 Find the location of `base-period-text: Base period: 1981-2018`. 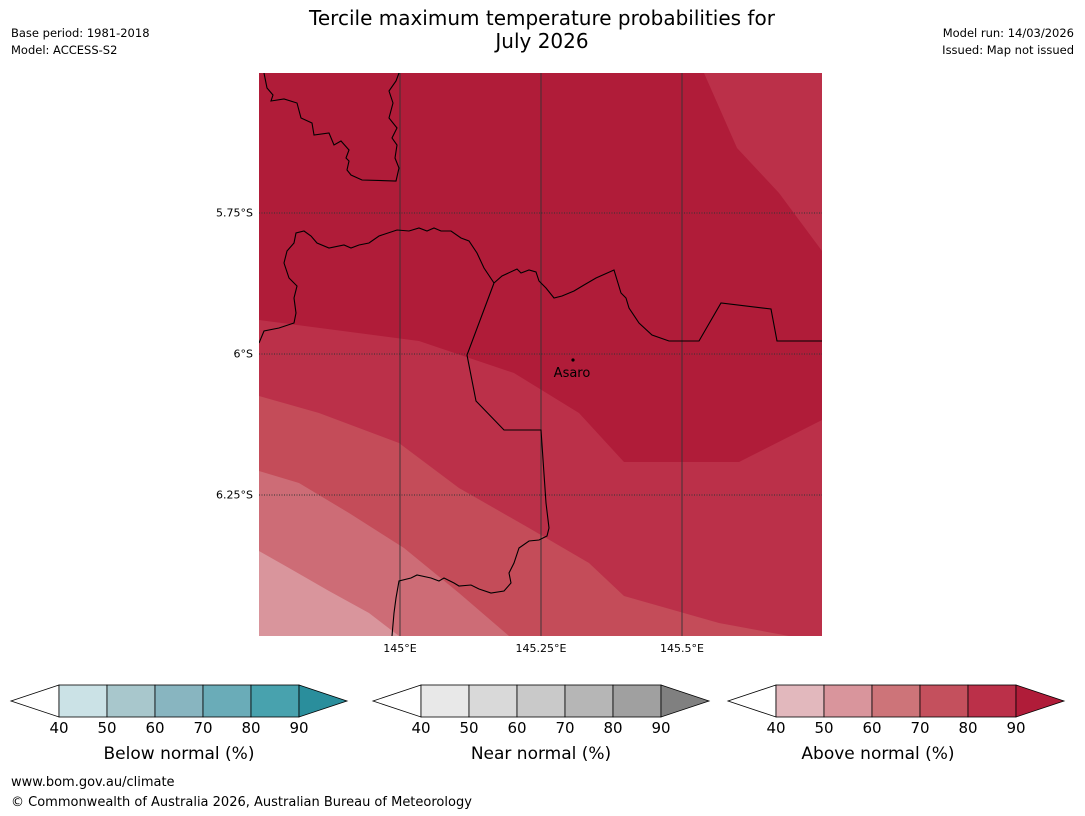

base-period-text: Base period: 1981-2018 is located at coordinates (80, 33).